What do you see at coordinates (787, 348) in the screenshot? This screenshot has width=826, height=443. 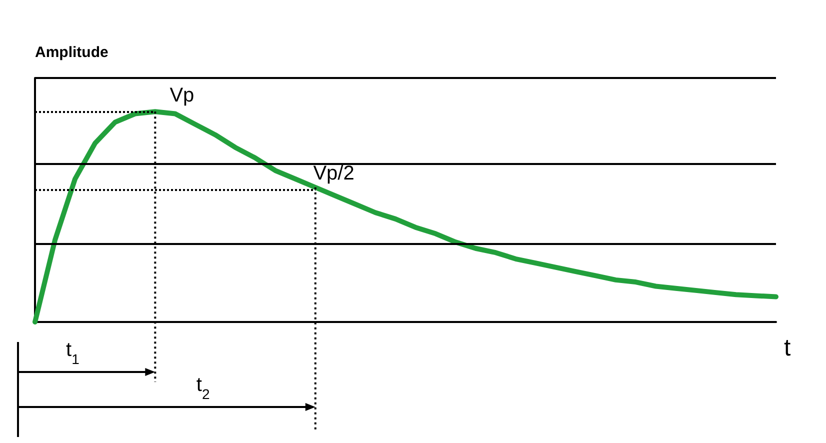 I see `x-axis-title: t` at bounding box center [787, 348].